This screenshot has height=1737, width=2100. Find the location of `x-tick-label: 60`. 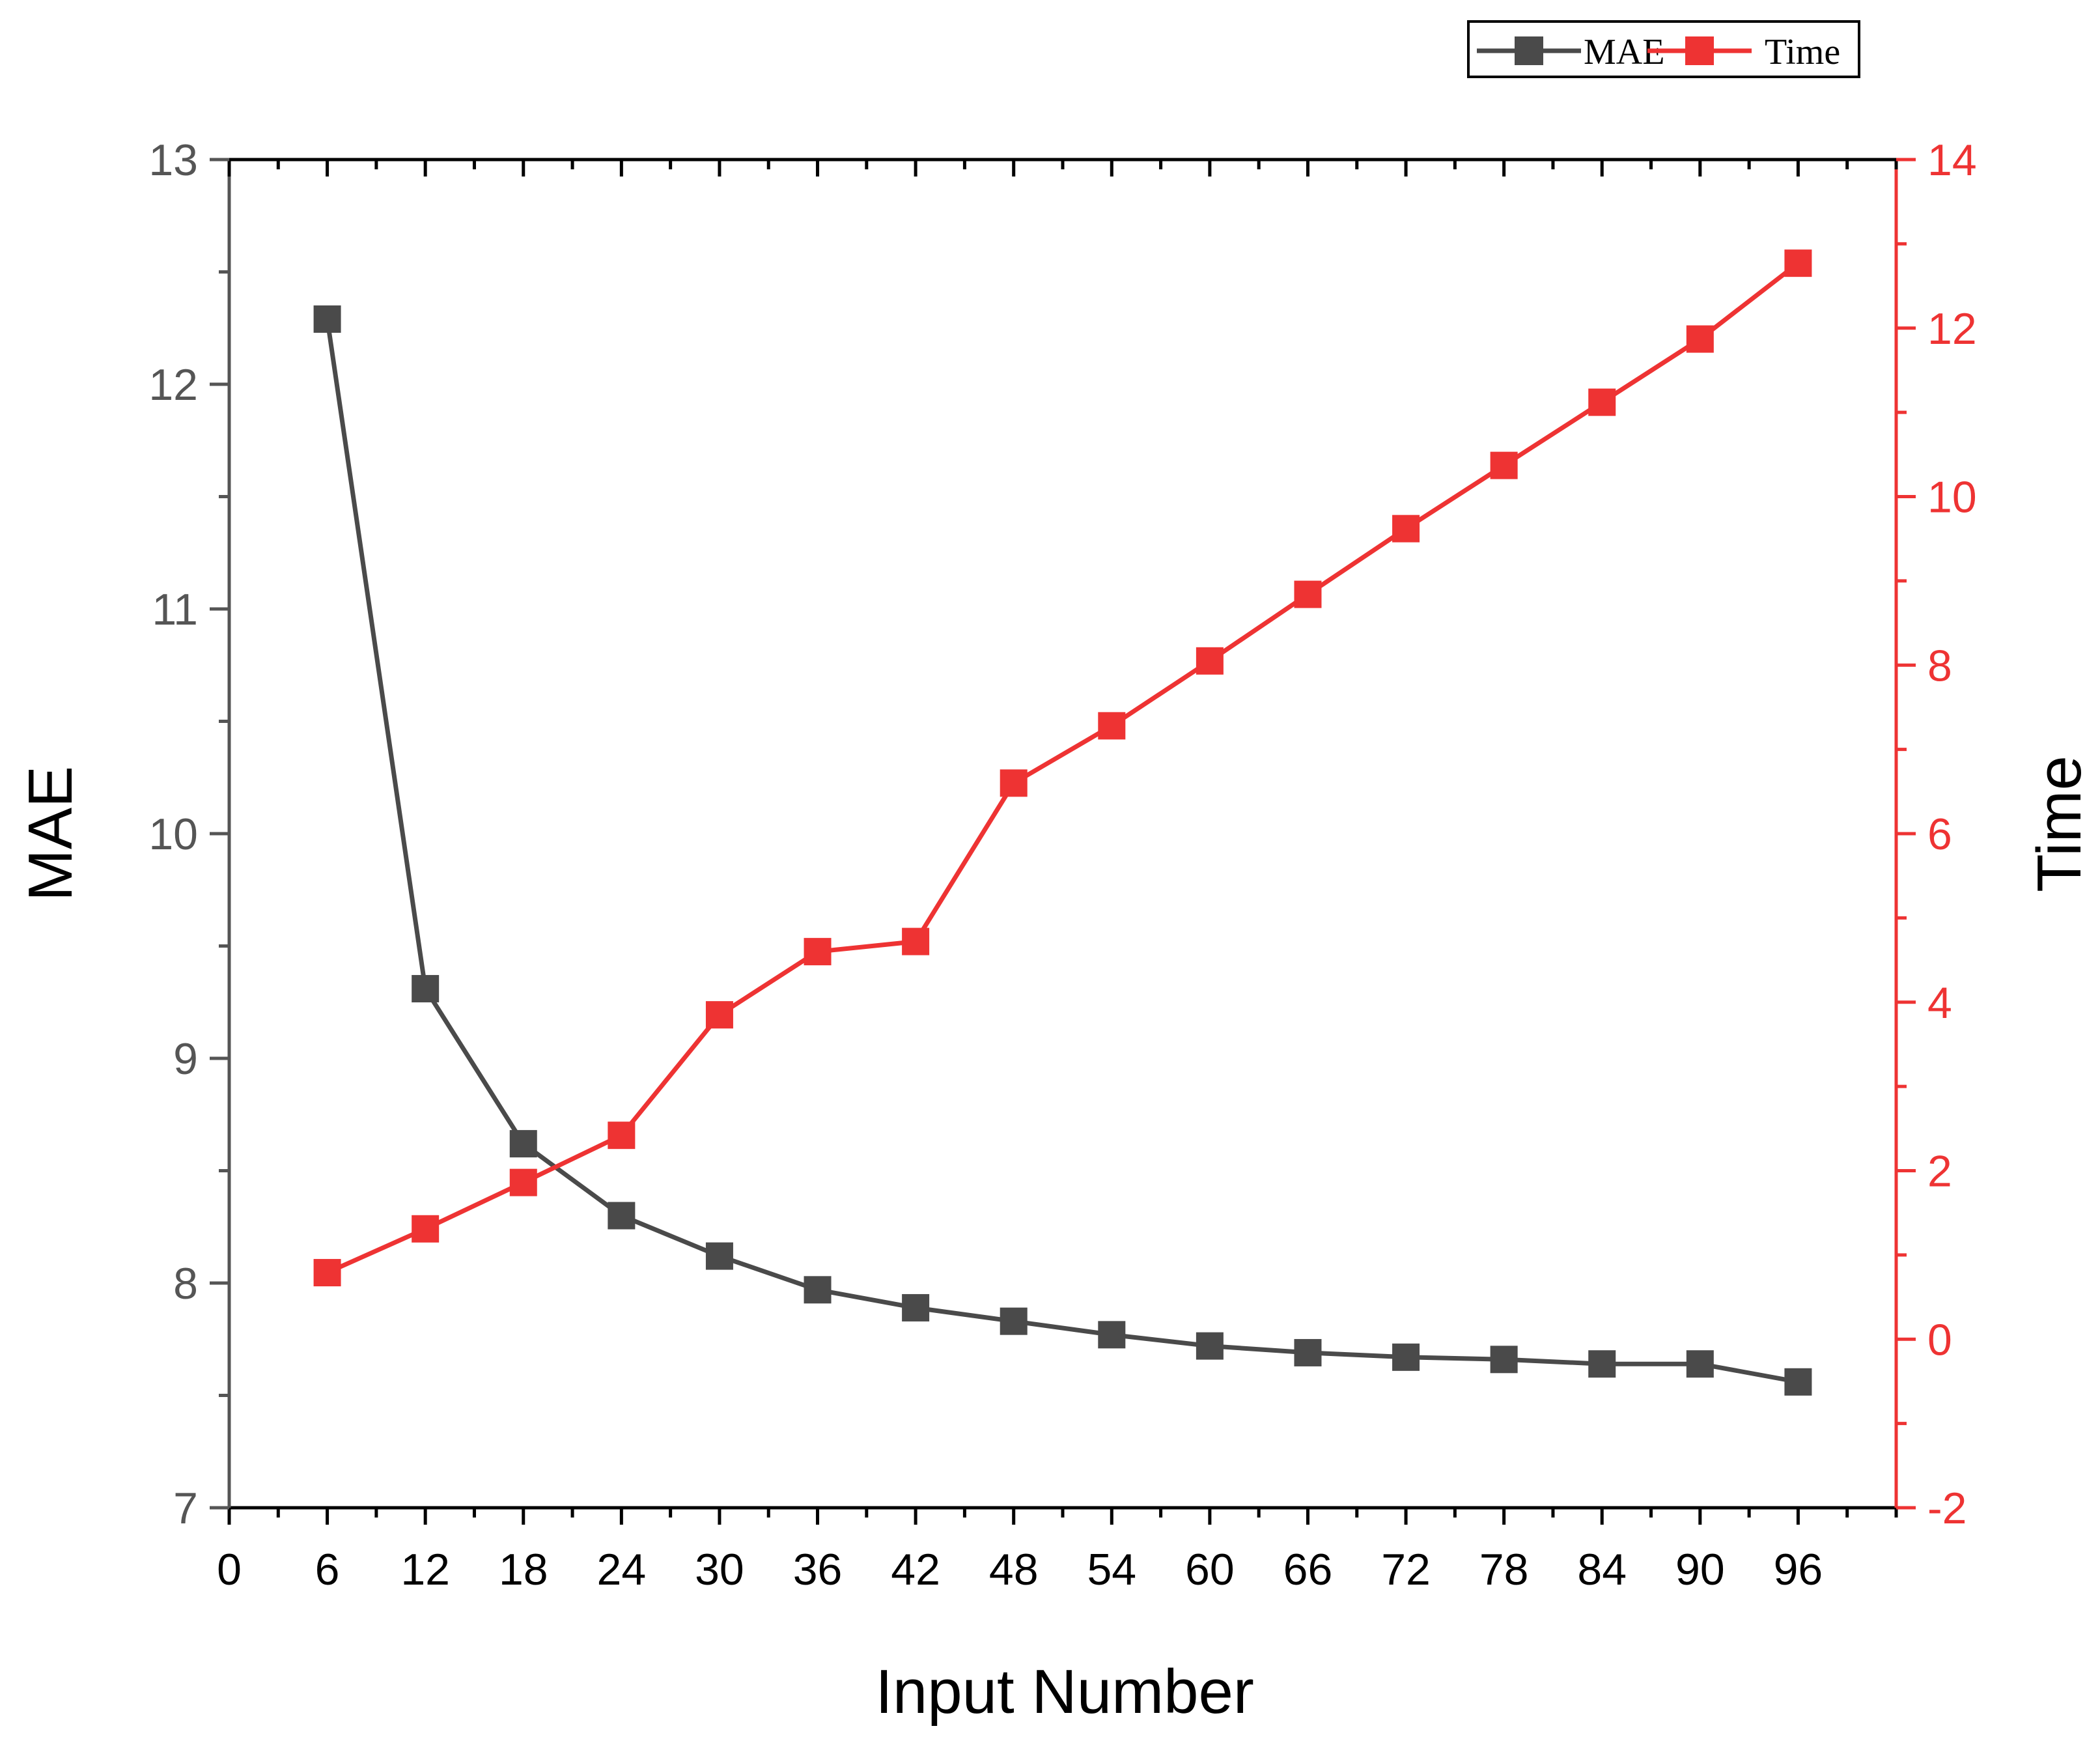

x-tick-label: 60 is located at coordinates (1210, 1569).